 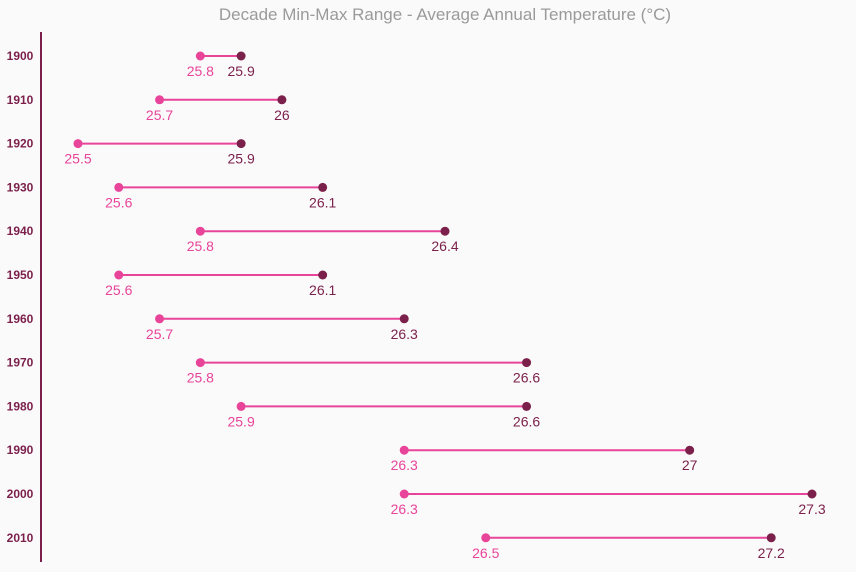 What do you see at coordinates (240, 421) in the screenshot?
I see `min-data-label: 25.9` at bounding box center [240, 421].